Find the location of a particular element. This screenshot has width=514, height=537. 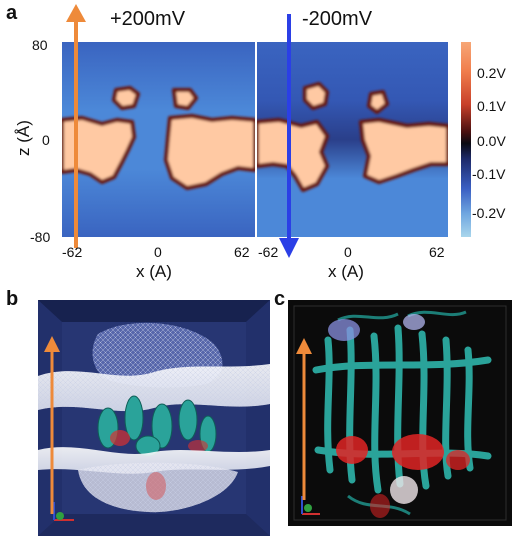

colorbar-tick-3: -0.1V is located at coordinates (489, 174).